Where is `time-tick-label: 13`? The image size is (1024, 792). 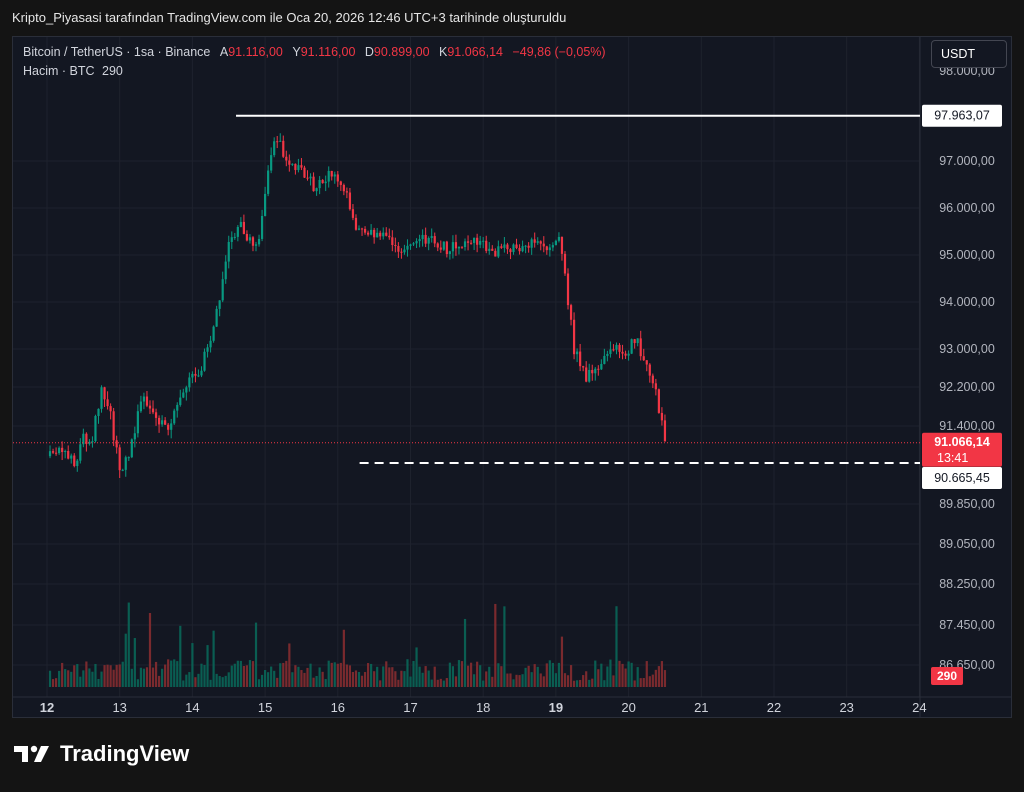
time-tick-label: 13 is located at coordinates (119, 707).